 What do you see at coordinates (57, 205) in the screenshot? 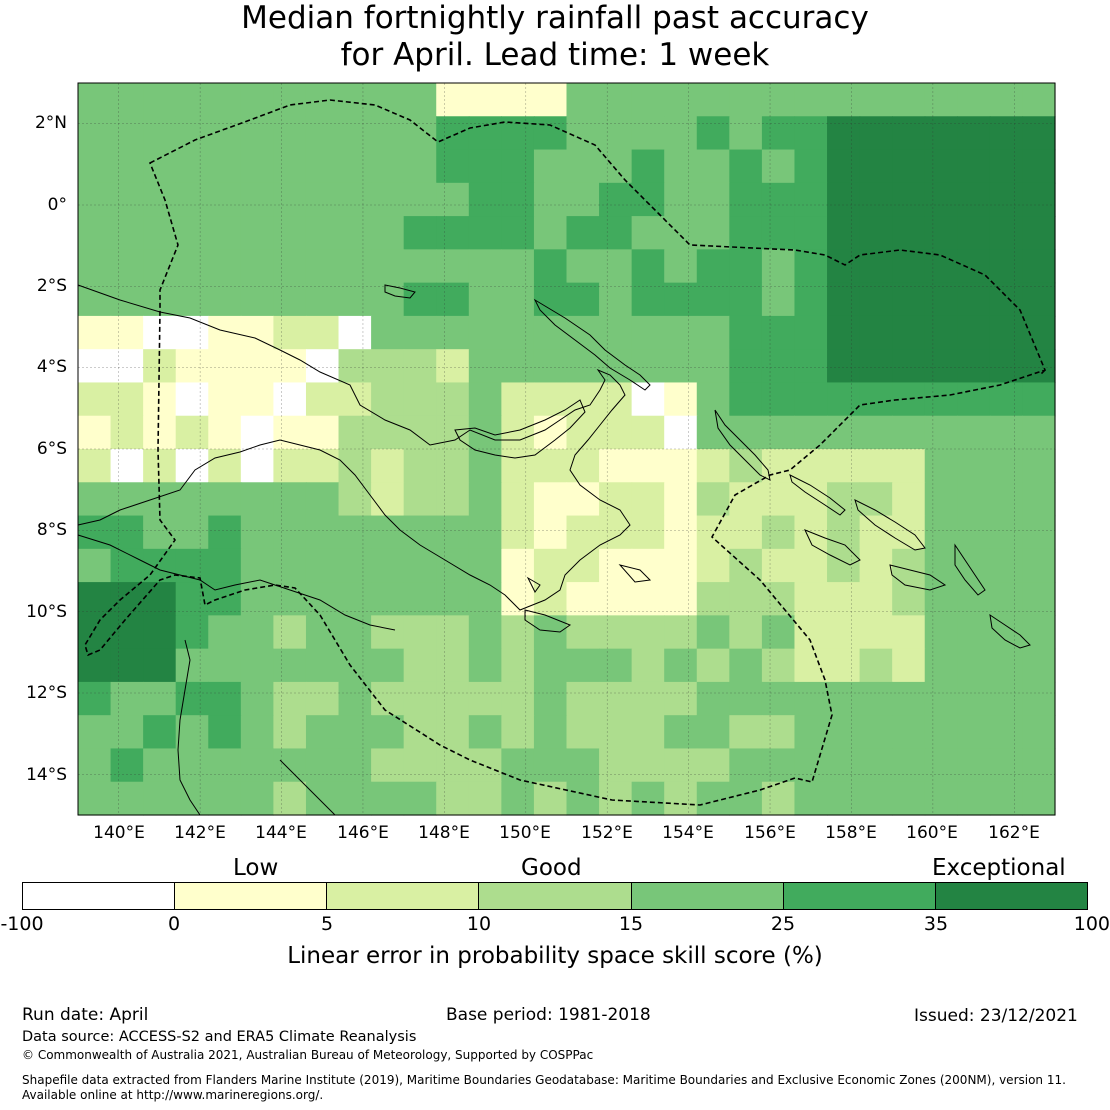
I see `lat-tick-0: 0°` at bounding box center [57, 205].